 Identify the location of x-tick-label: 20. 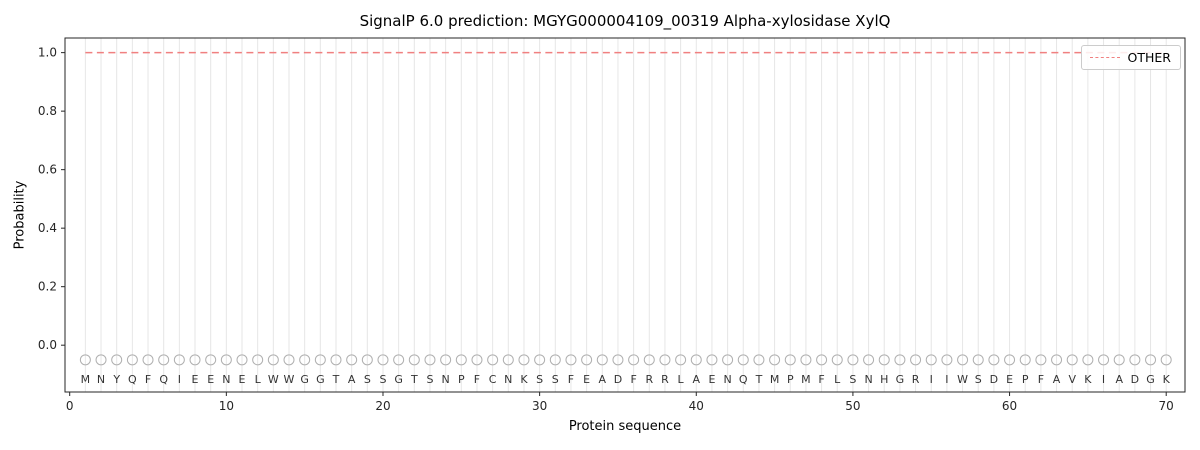
(382, 406).